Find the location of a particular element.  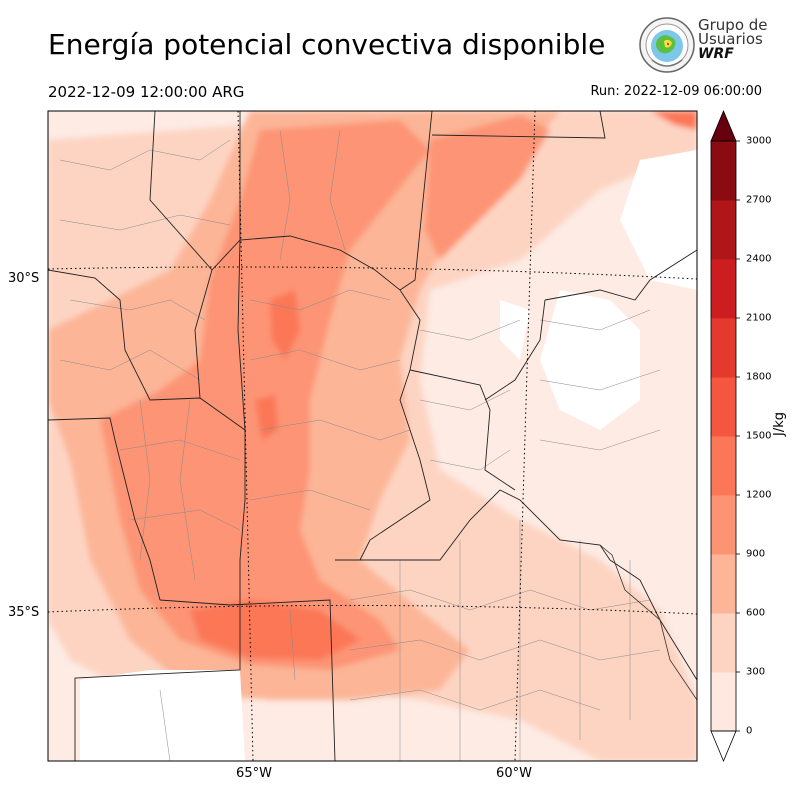

map-title: Energía potencial convectiva disponible is located at coordinates (327, 44).